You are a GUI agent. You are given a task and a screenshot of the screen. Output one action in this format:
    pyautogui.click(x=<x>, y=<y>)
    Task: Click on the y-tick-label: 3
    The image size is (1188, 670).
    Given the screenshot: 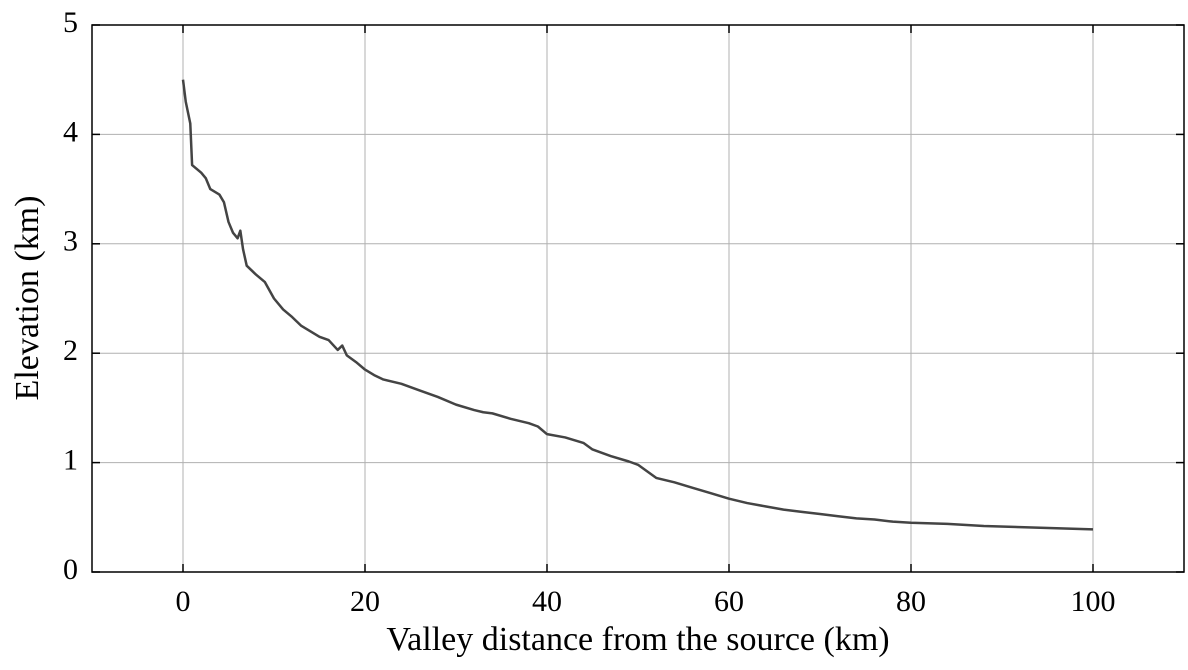 What is the action you would take?
    pyautogui.click(x=70, y=241)
    